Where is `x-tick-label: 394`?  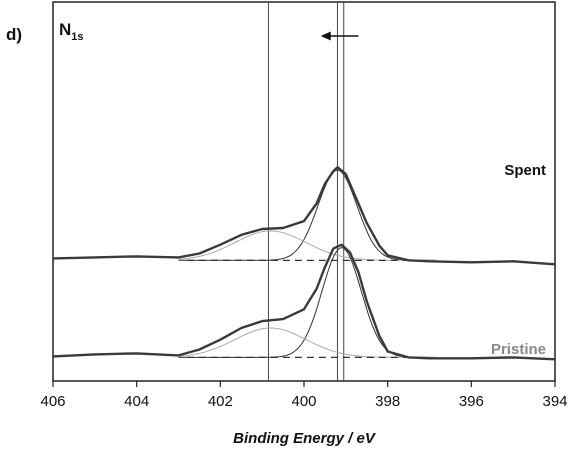 x-tick-label: 394 is located at coordinates (554, 401).